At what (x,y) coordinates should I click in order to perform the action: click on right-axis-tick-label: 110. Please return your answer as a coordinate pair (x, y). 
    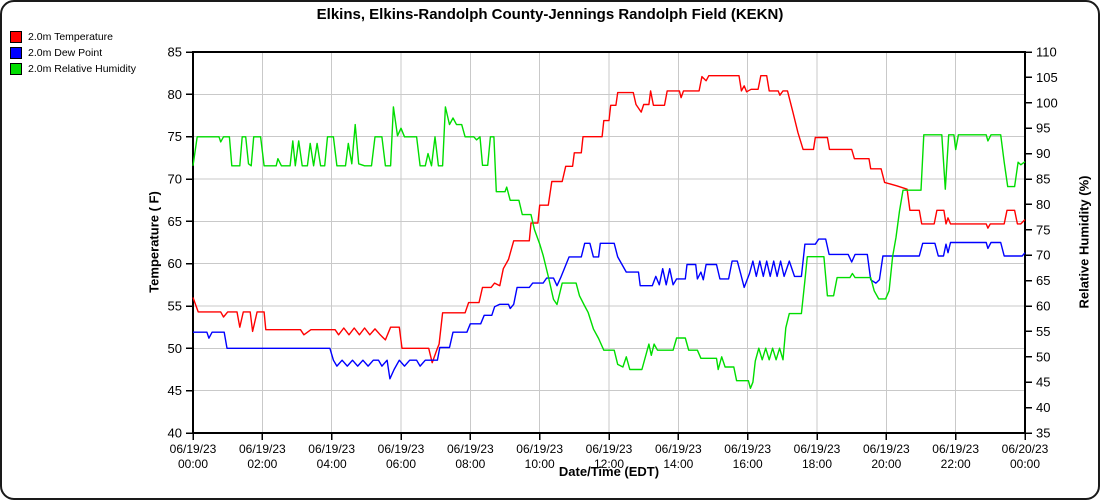
    Looking at the image, I should click on (1046, 52).